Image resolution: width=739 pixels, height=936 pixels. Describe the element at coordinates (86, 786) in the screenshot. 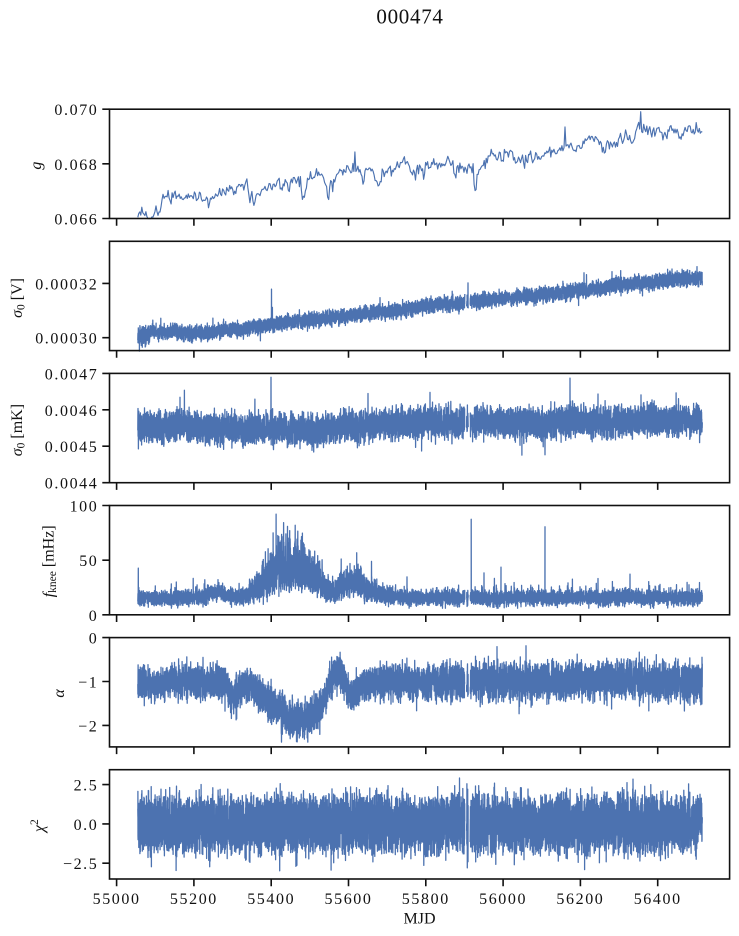

I see `svg-text: 2.5` at that location.